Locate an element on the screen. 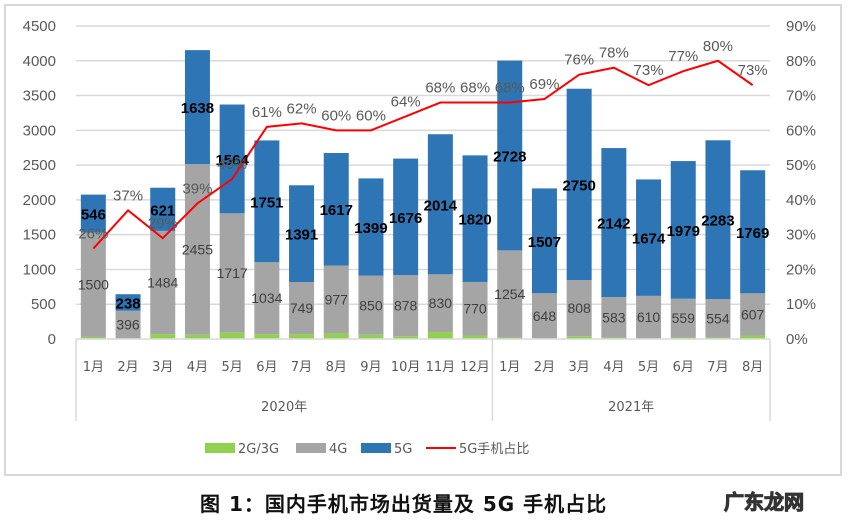 The height and width of the screenshot is (526, 850). label-5g: 1507 is located at coordinates (544, 242).